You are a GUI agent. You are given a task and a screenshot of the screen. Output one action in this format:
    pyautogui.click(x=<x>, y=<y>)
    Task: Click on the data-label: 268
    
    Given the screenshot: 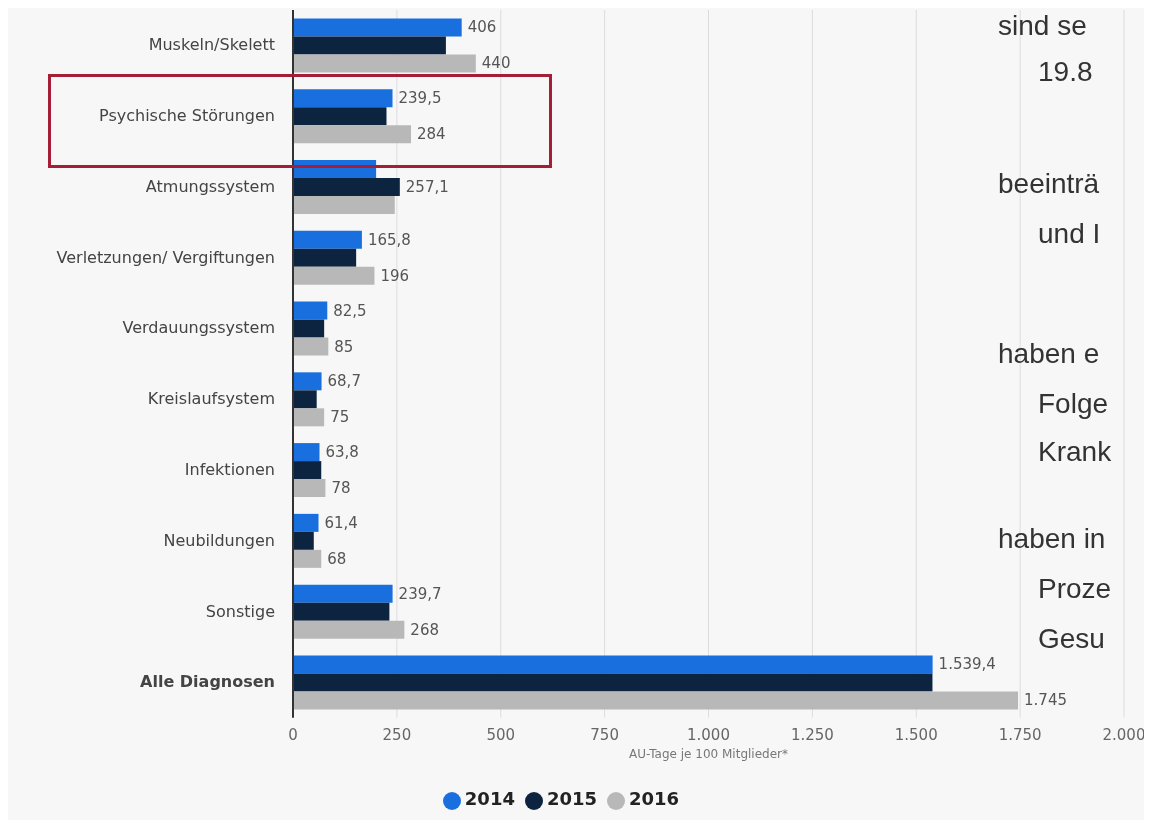 What is the action you would take?
    pyautogui.click(x=424, y=629)
    